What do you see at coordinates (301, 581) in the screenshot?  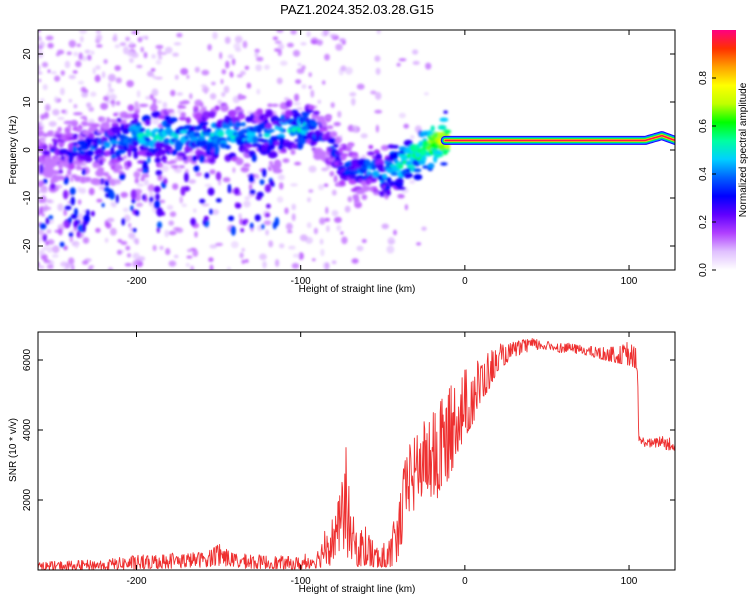 I see `x-tick-label: -100` at bounding box center [301, 581].